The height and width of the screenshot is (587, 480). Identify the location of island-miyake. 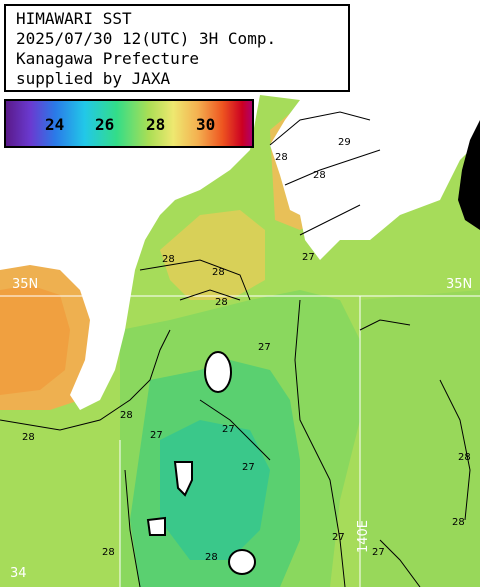
(242, 562).